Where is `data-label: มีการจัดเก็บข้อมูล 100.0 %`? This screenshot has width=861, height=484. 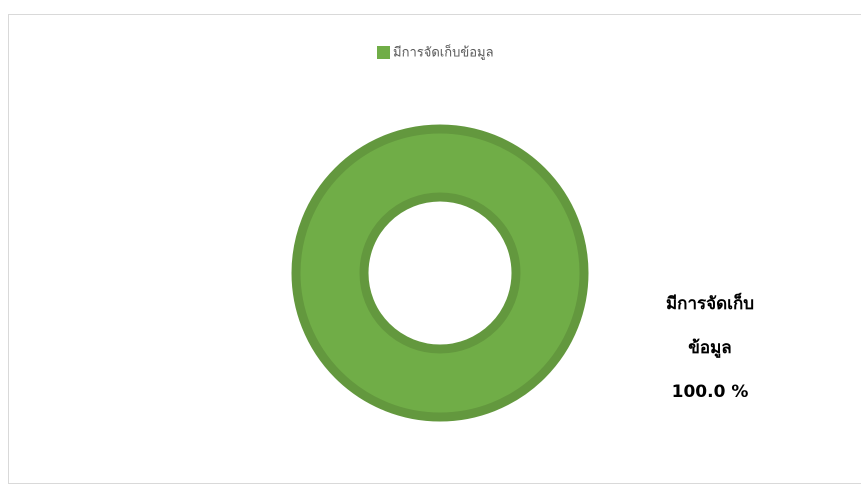 data-label: มีการจัดเก็บข้อมูล 100.0 % is located at coordinates (710, 348).